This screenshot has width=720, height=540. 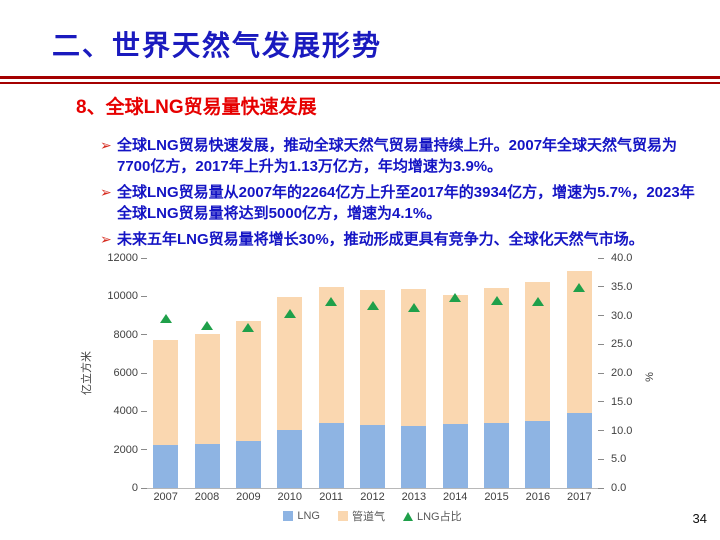 What do you see at coordinates (414, 497) in the screenshot?
I see `x-axis-tick-label: 2013` at bounding box center [414, 497].